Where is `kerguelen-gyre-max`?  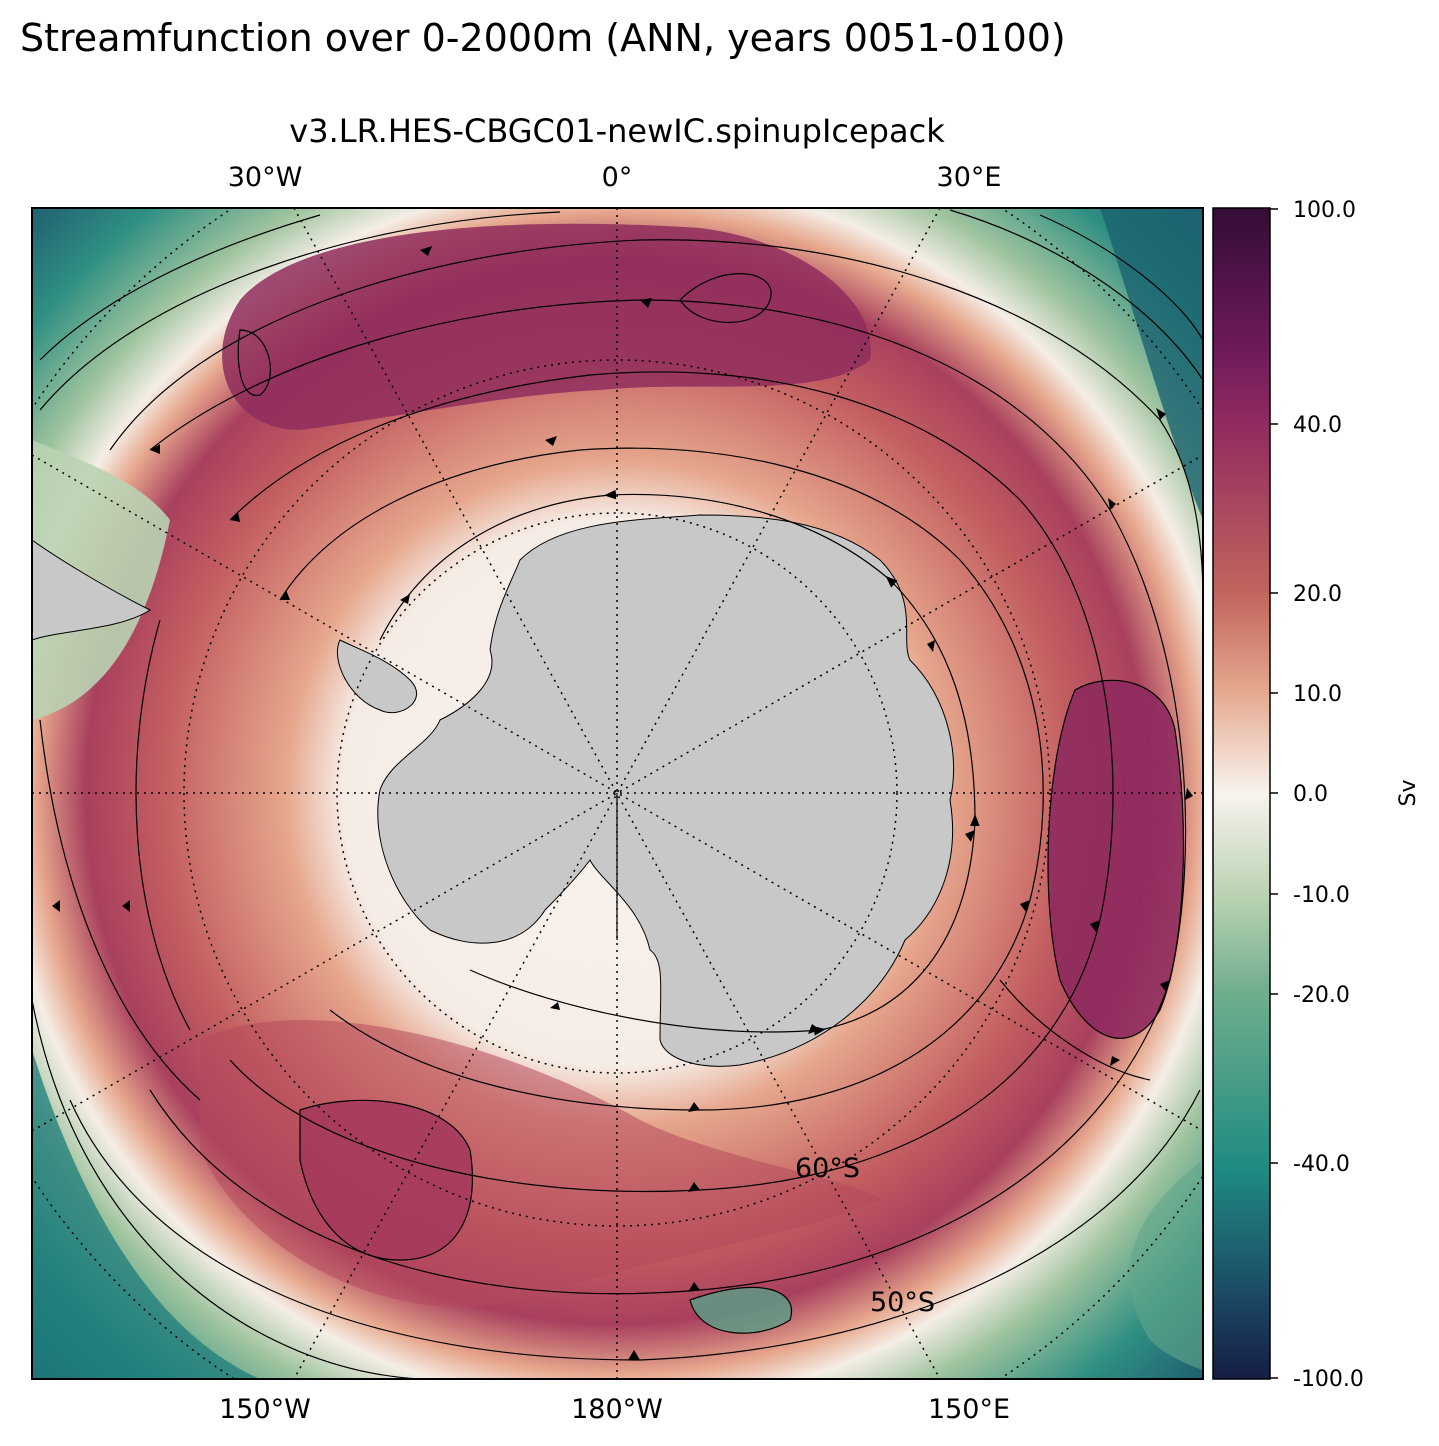
kerguelen-gyre-max is located at coordinates (1116, 859).